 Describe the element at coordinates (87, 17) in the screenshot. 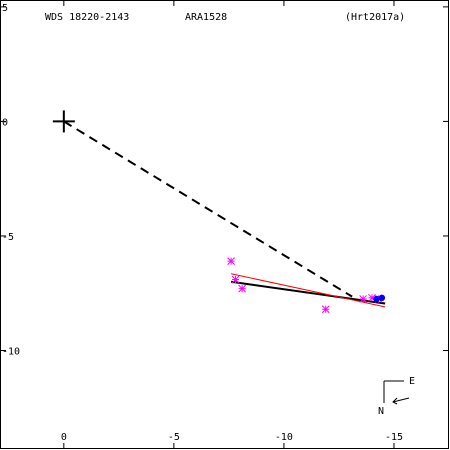

I see `wds-identifier: WDS 18220-2143` at that location.